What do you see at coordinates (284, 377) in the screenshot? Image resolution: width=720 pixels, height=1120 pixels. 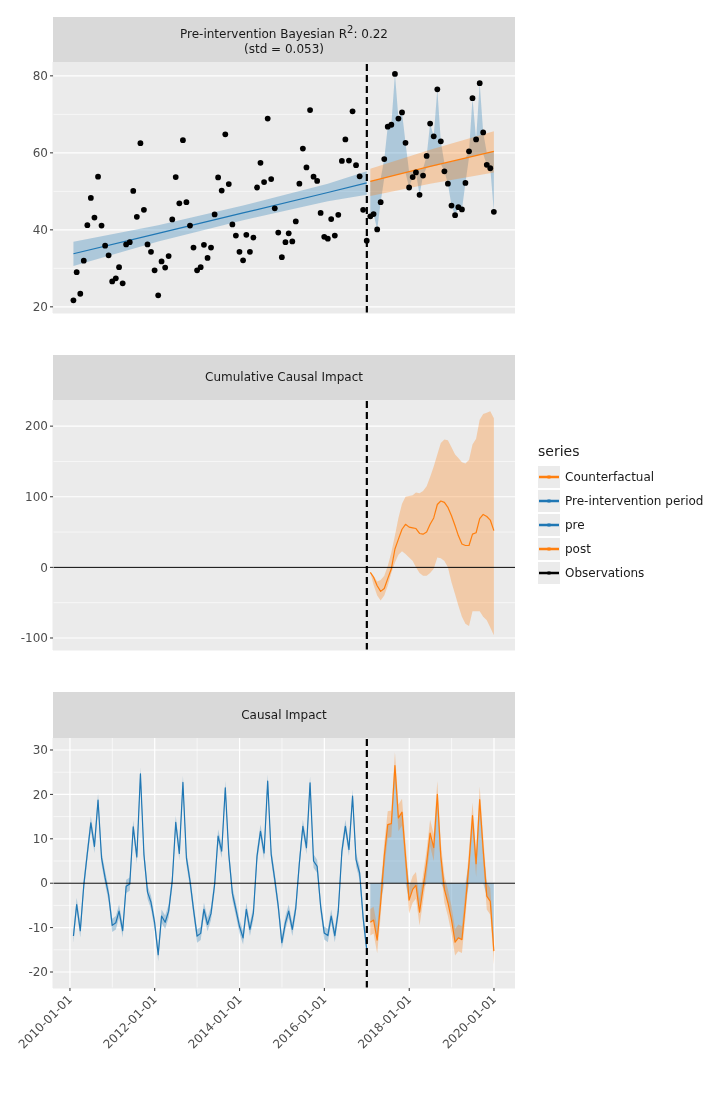 I see `chart-title: Cumulative Causal Impact` at bounding box center [284, 377].